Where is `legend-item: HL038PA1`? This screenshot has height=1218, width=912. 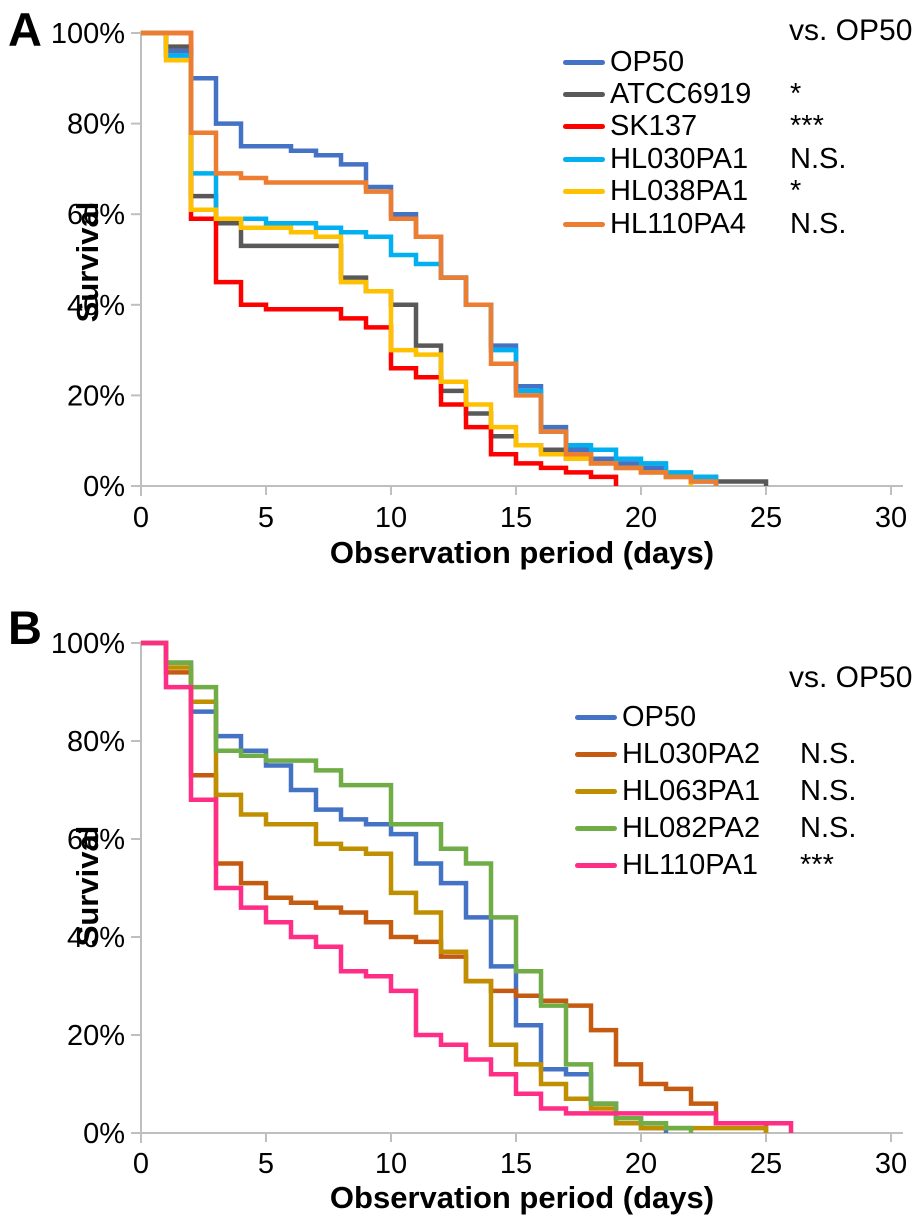 legend-item: HL038PA1 is located at coordinates (656, 191).